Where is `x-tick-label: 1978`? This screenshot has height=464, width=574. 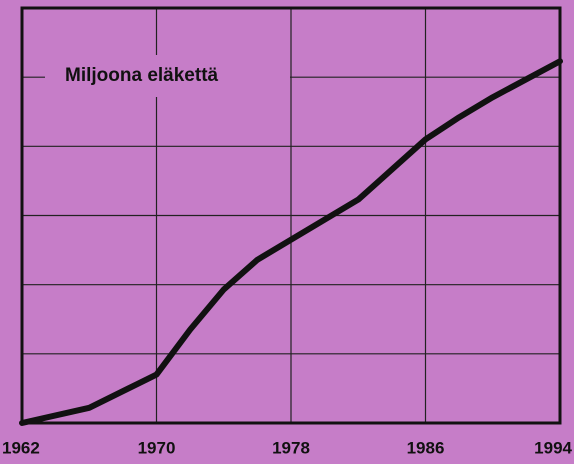
x-tick-label: 1978 is located at coordinates (291, 447).